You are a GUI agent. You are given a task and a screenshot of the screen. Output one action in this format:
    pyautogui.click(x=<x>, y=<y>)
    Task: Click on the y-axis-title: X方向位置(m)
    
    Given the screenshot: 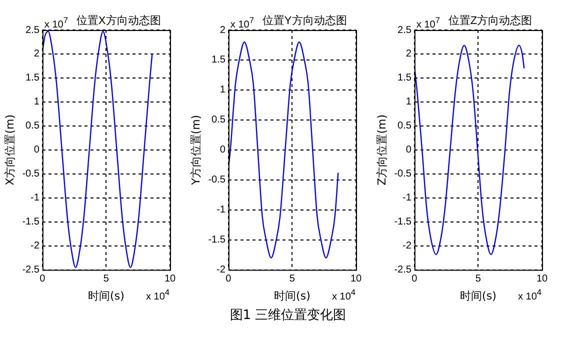 What is the action you would take?
    pyautogui.click(x=9, y=150)
    